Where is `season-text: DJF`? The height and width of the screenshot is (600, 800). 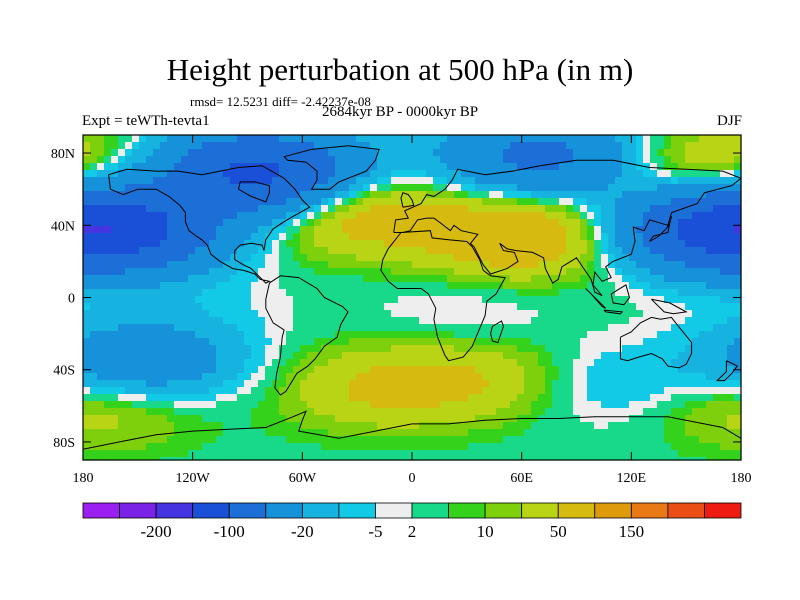 season-text: DJF is located at coordinates (729, 121).